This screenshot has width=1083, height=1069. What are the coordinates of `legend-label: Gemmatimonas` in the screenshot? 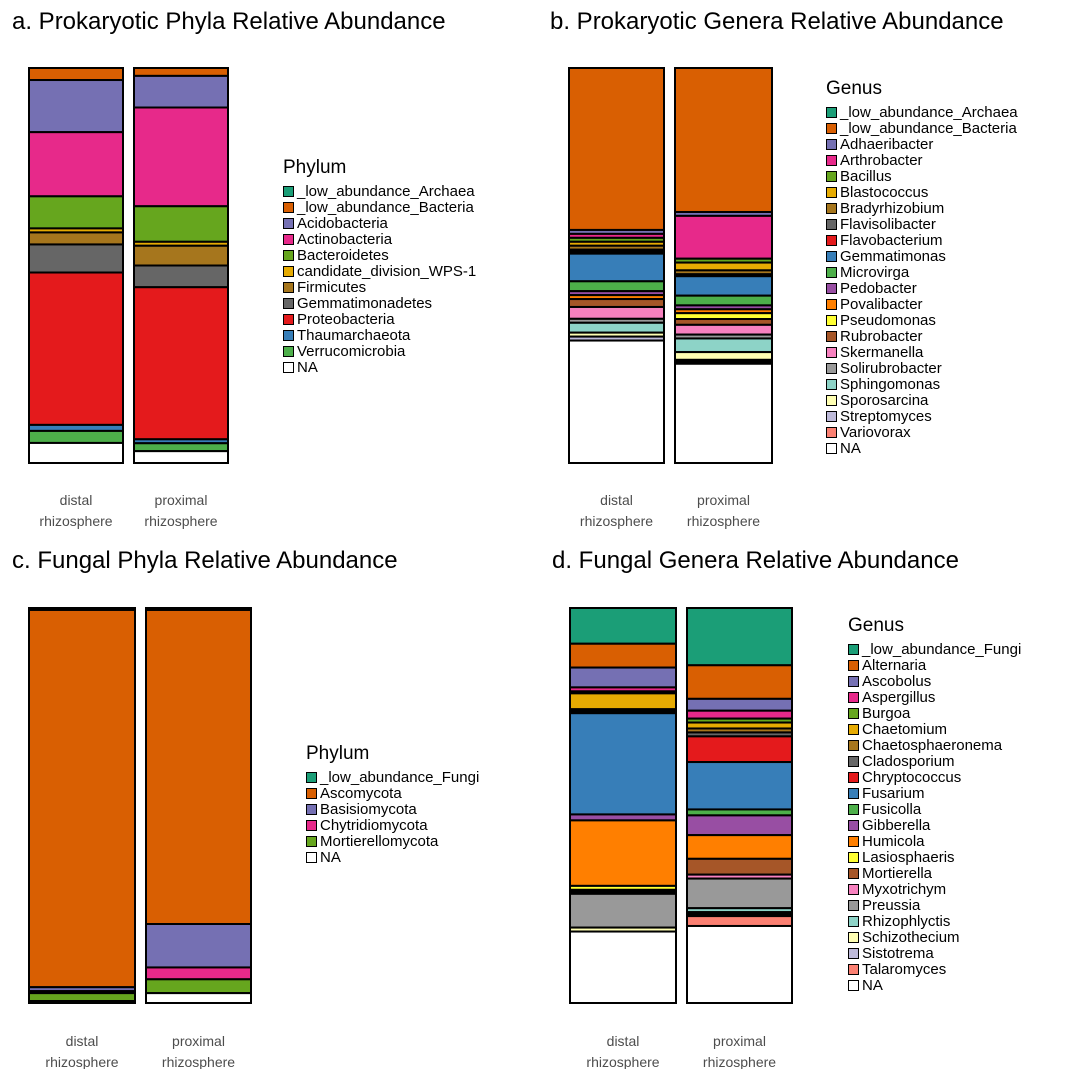 It's located at (893, 256).